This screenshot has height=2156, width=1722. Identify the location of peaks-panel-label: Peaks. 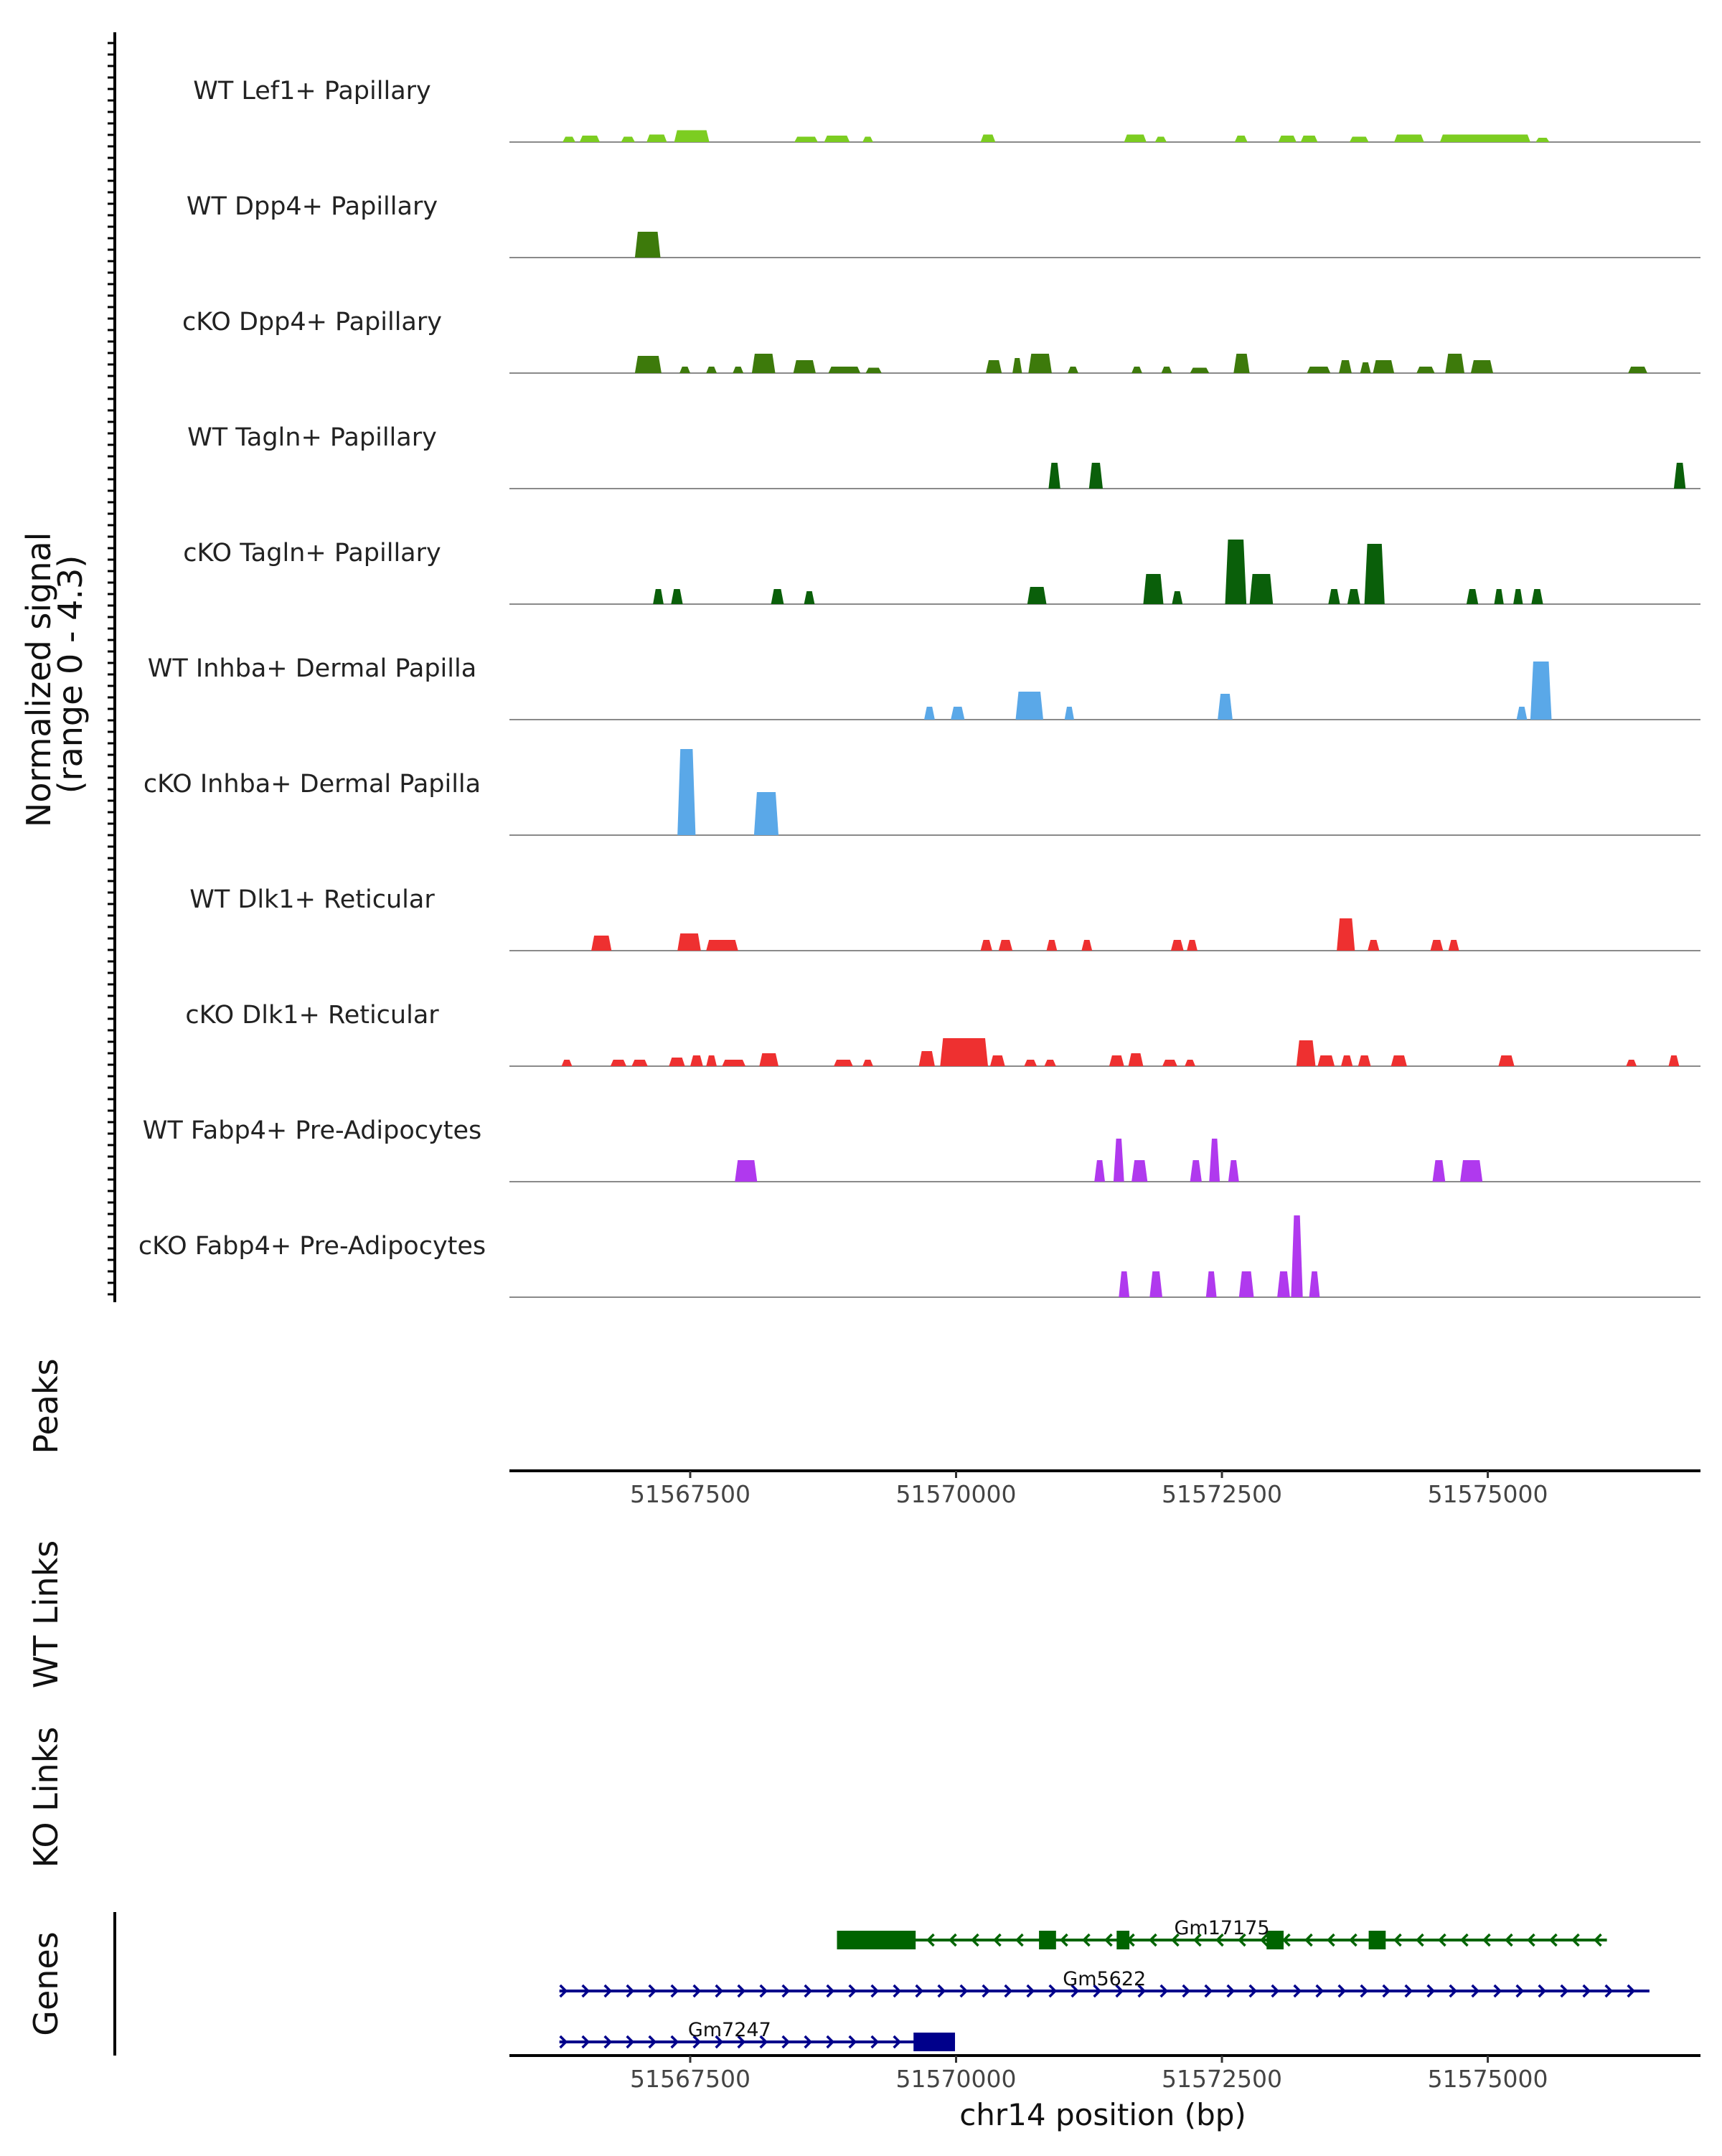
(46, 1406).